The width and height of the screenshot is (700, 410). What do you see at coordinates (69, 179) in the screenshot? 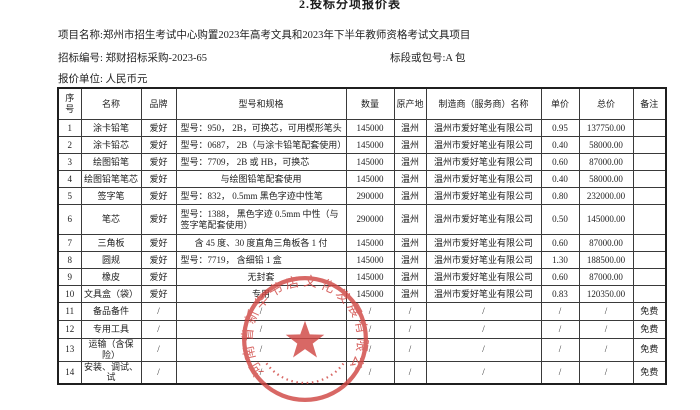
I see `cell: 4` at bounding box center [69, 179].